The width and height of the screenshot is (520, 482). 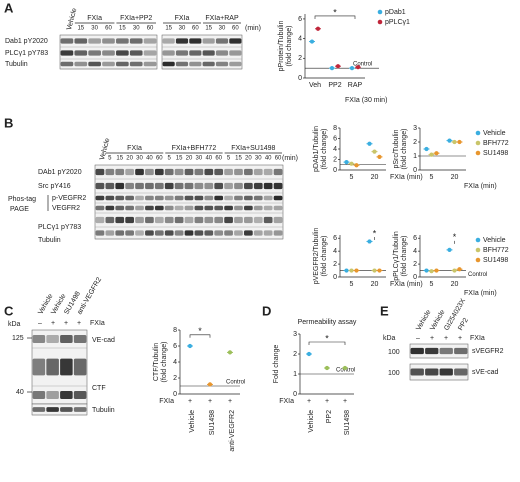 I want to click on group-label: FXIa, so click(x=134, y=148).